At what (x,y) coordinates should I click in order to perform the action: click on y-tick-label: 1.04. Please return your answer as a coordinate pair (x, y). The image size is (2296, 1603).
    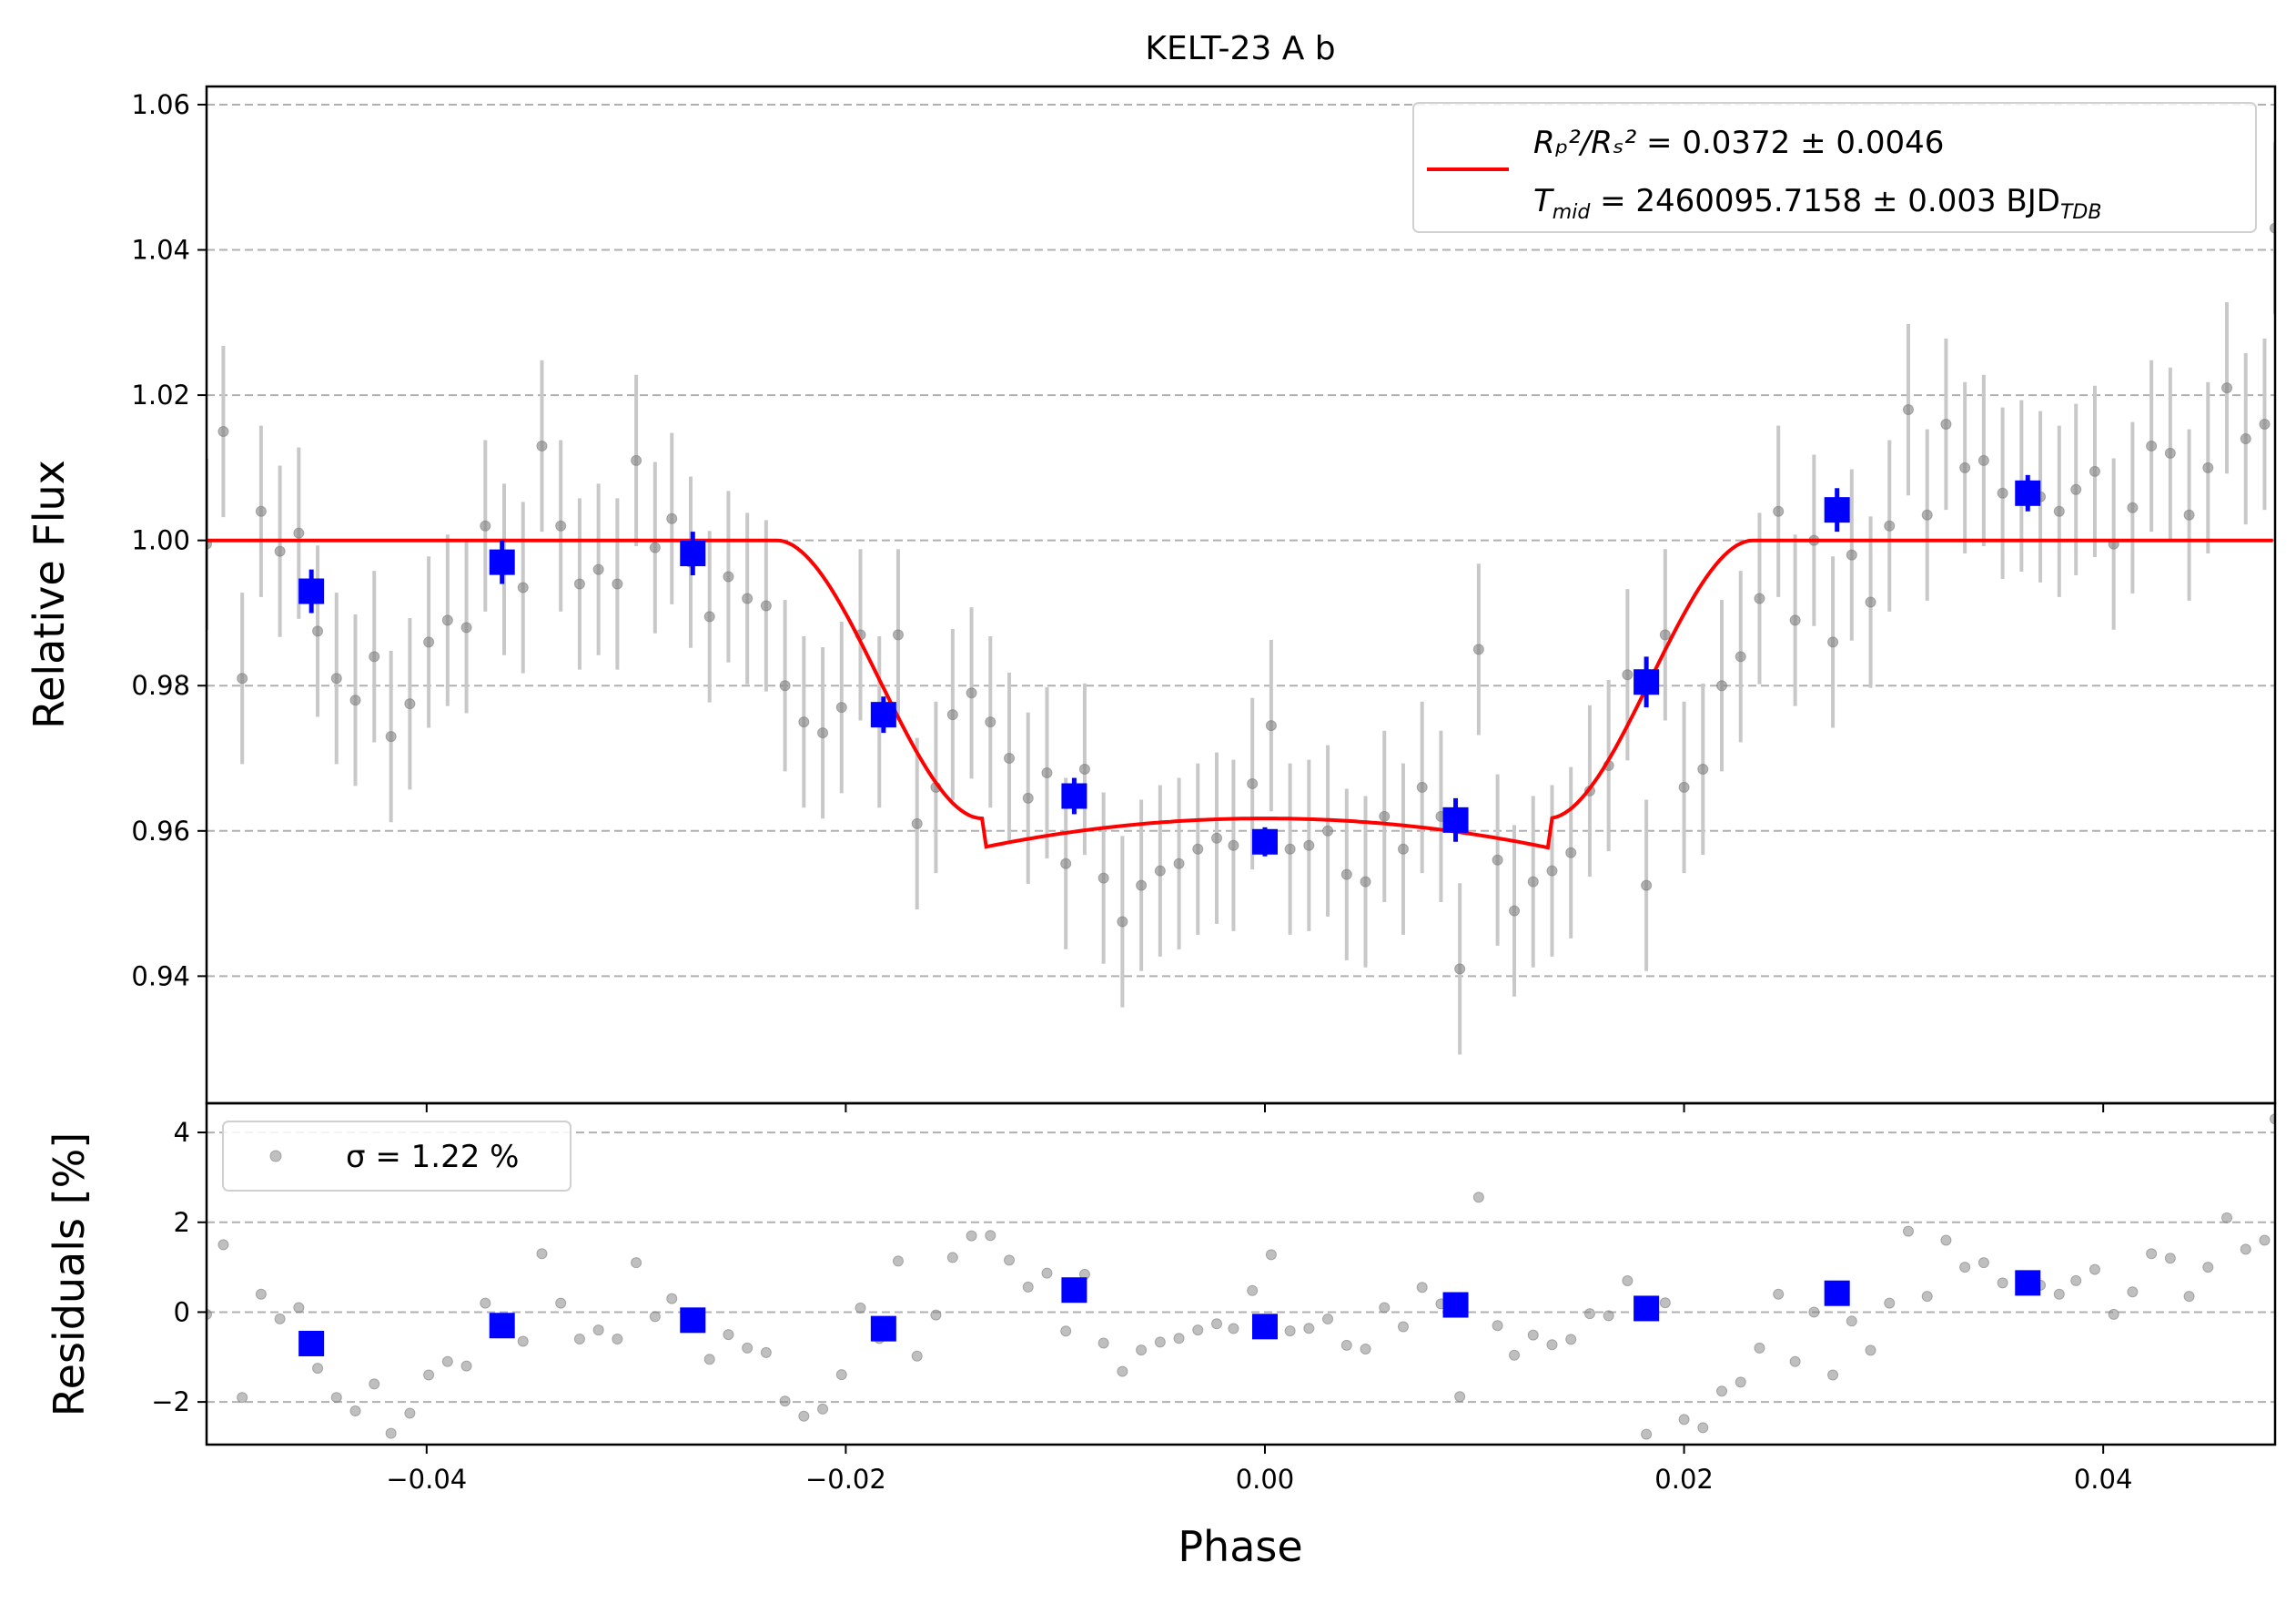
    Looking at the image, I should click on (160, 250).